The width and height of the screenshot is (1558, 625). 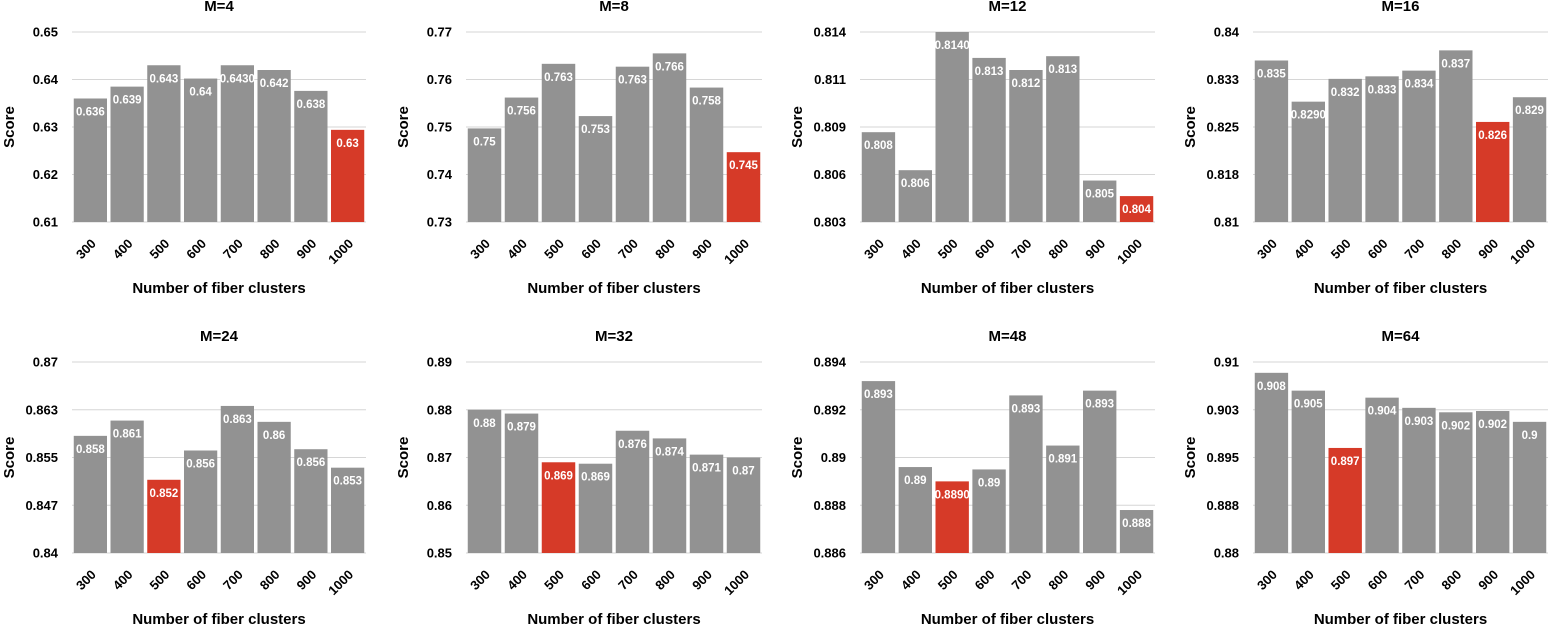 I want to click on y-tick-label: 0.62, so click(x=45, y=174).